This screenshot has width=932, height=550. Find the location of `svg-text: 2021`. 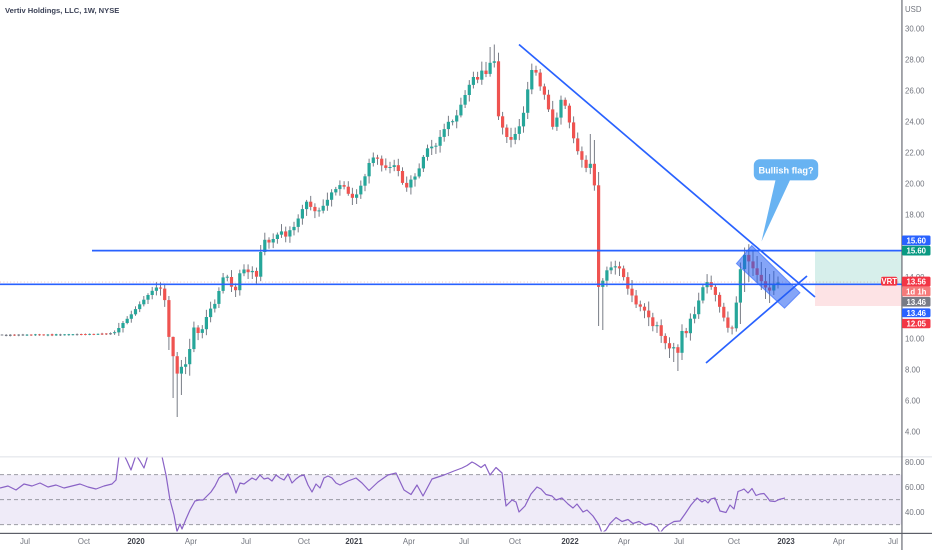

svg-text: 2021 is located at coordinates (354, 541).